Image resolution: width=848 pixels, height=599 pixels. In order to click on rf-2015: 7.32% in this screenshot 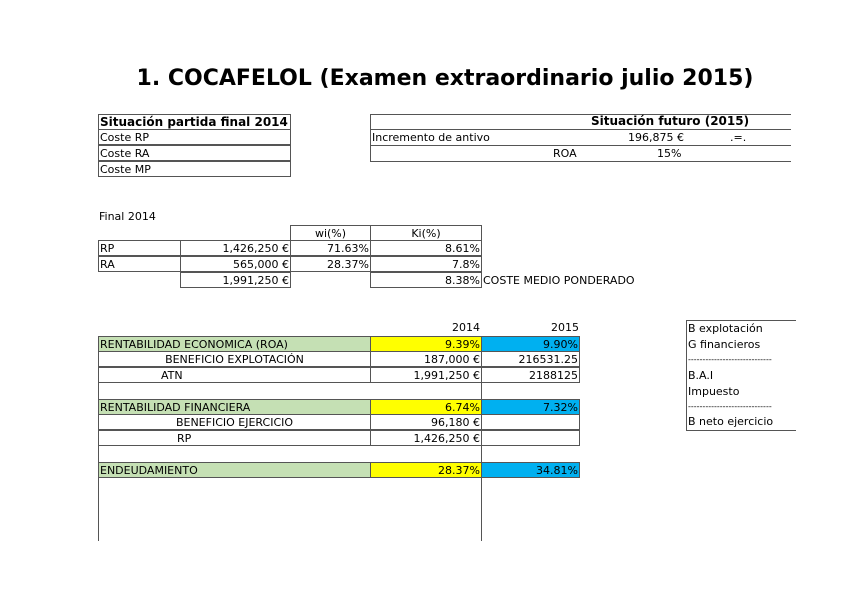, I will do `click(530, 407)`.